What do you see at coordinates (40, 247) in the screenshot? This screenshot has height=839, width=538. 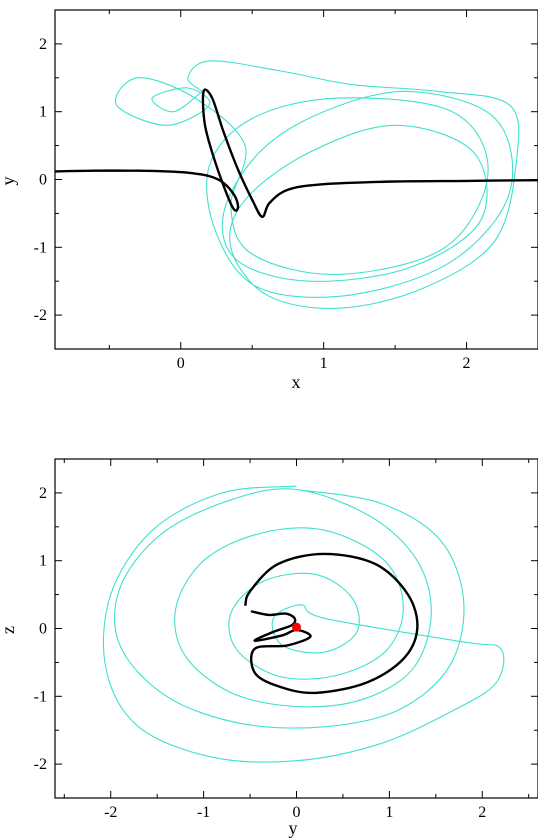 I see `y-tick-label-top: -1` at bounding box center [40, 247].